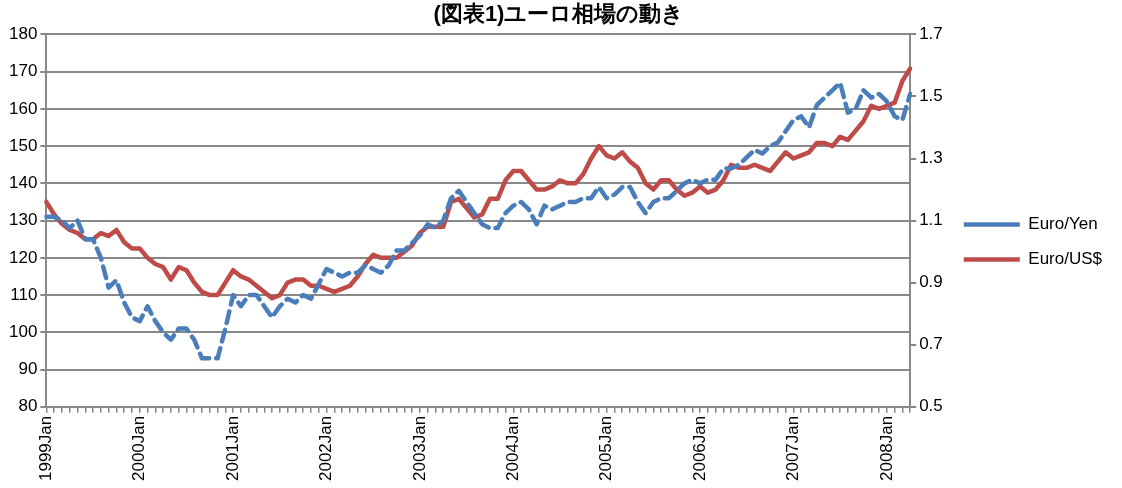 This screenshot has width=1122, height=488. I want to click on legend-label: Euro/Yen, so click(1063, 224).